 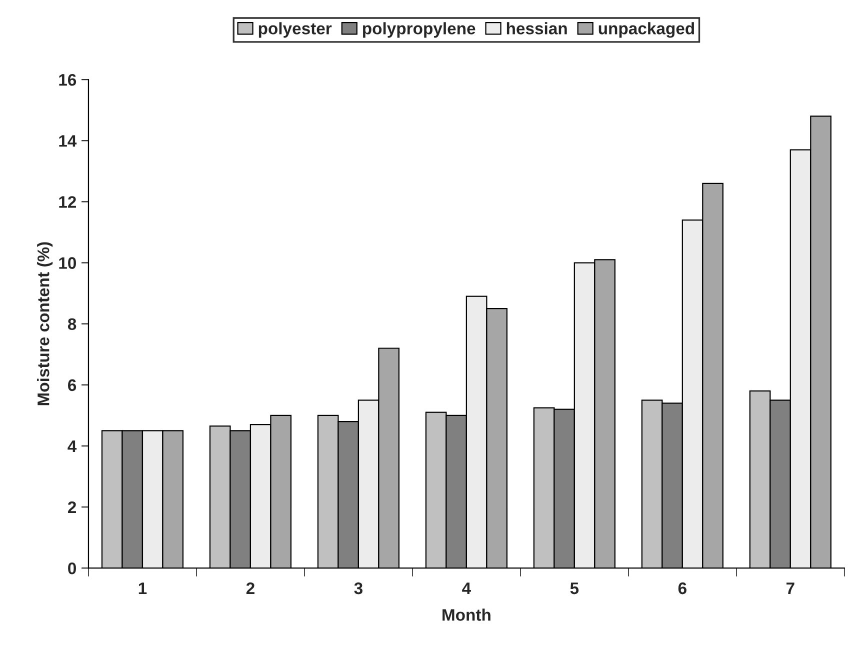 What do you see at coordinates (72, 385) in the screenshot?
I see `y-tick-label: 6` at bounding box center [72, 385].